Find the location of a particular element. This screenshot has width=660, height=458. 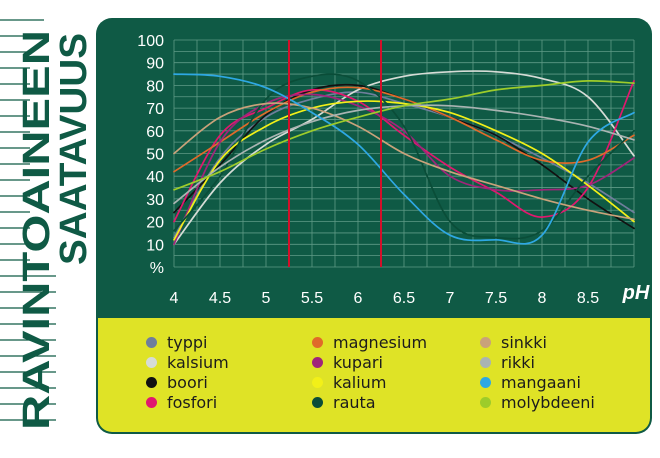

x-tick-label: 7.5 is located at coordinates (496, 298).